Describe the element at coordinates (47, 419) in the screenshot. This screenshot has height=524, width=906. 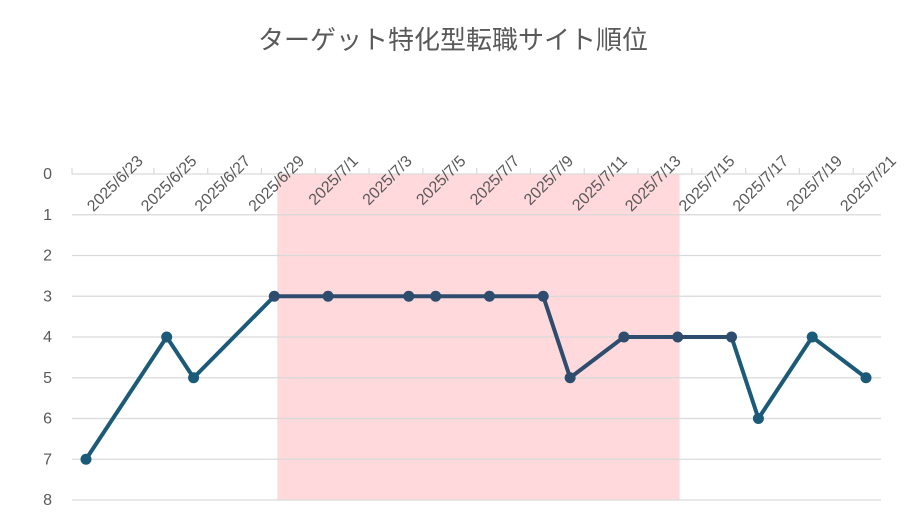
I see `y-tick-label: 6` at that location.